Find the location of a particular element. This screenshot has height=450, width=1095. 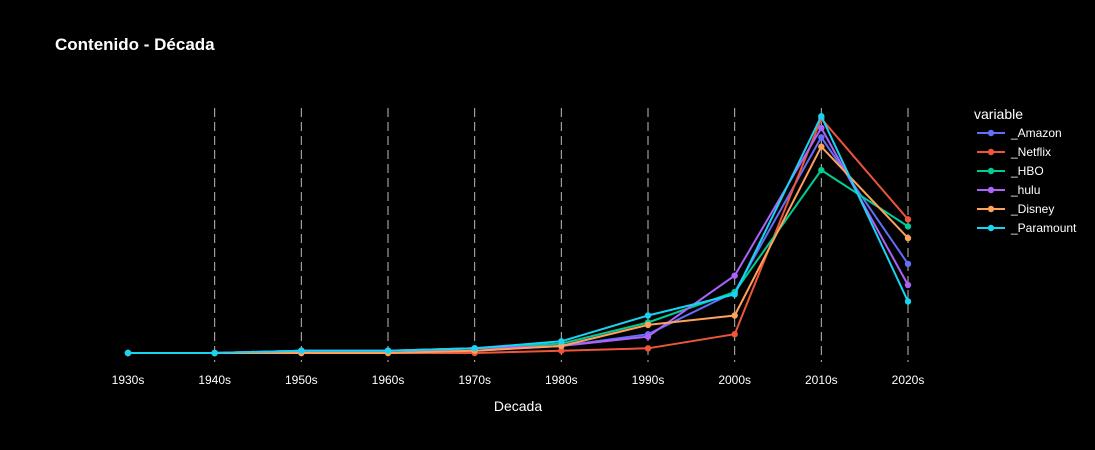

data-point-paramount-1930s is located at coordinates (128, 353).